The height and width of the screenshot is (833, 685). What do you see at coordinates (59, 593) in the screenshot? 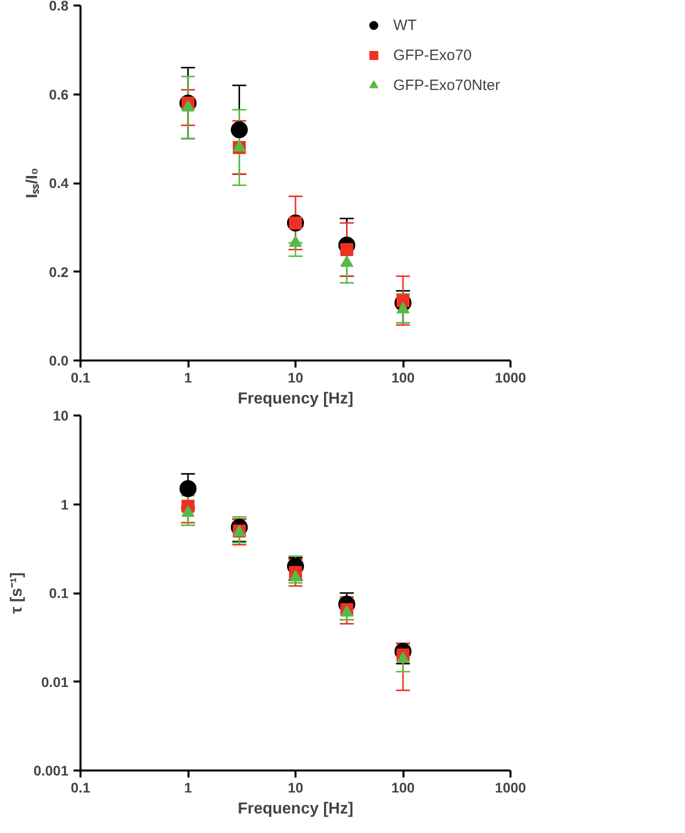
I see `y-tick-label: 0.1` at bounding box center [59, 593].